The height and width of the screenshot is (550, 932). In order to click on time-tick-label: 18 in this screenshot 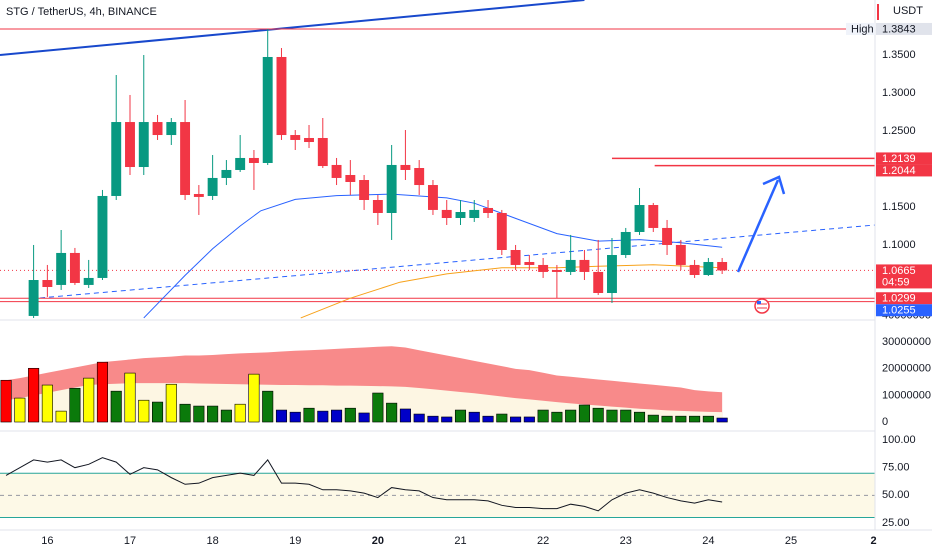, I will do `click(212, 541)`.